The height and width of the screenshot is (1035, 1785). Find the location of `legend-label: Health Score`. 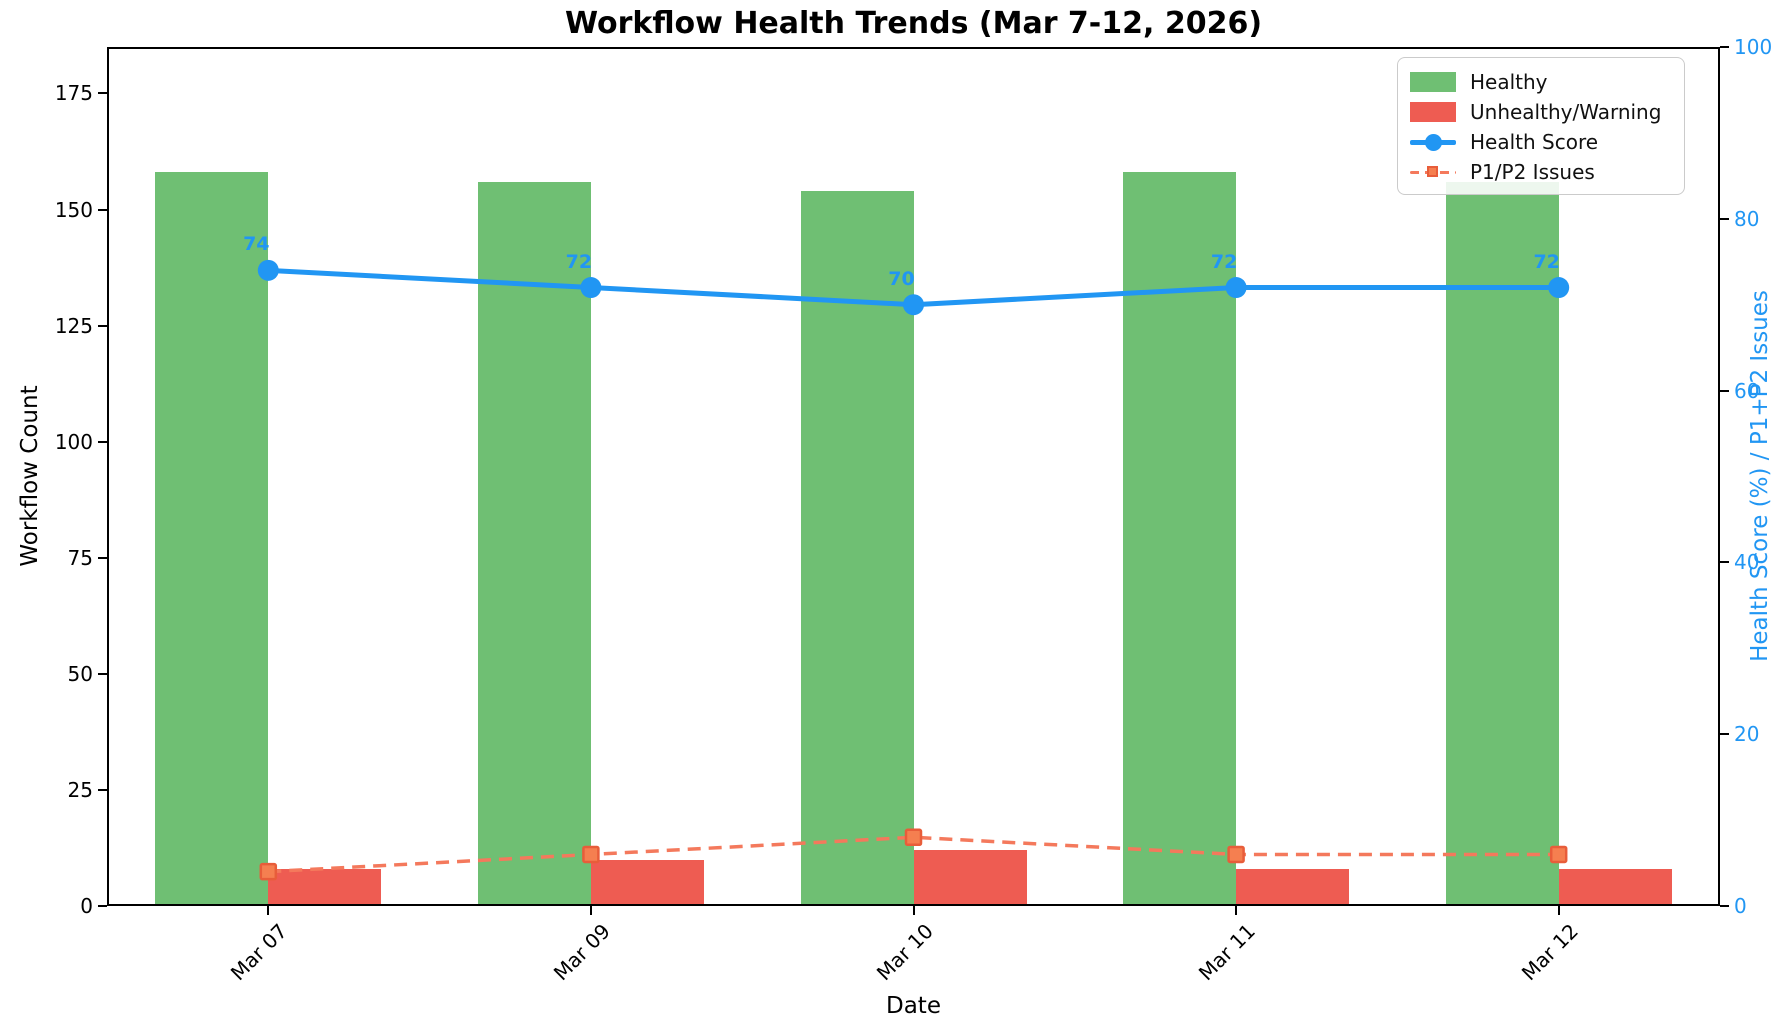

legend-label: Health Score is located at coordinates (1534, 142).